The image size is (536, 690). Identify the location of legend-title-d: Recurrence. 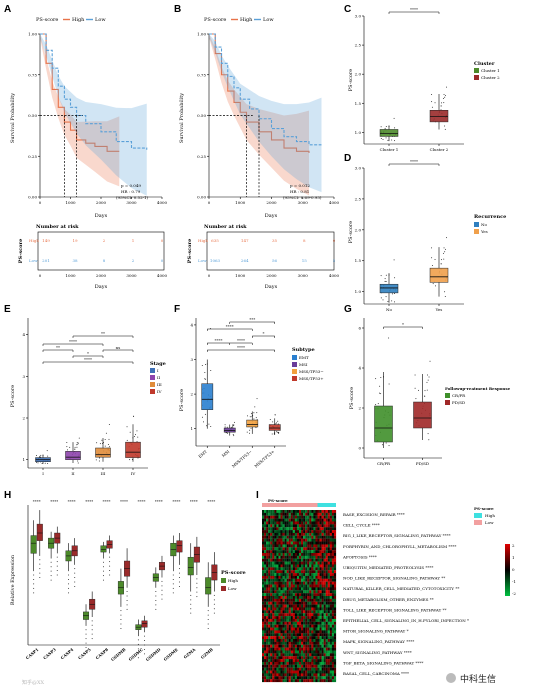
(490, 217).